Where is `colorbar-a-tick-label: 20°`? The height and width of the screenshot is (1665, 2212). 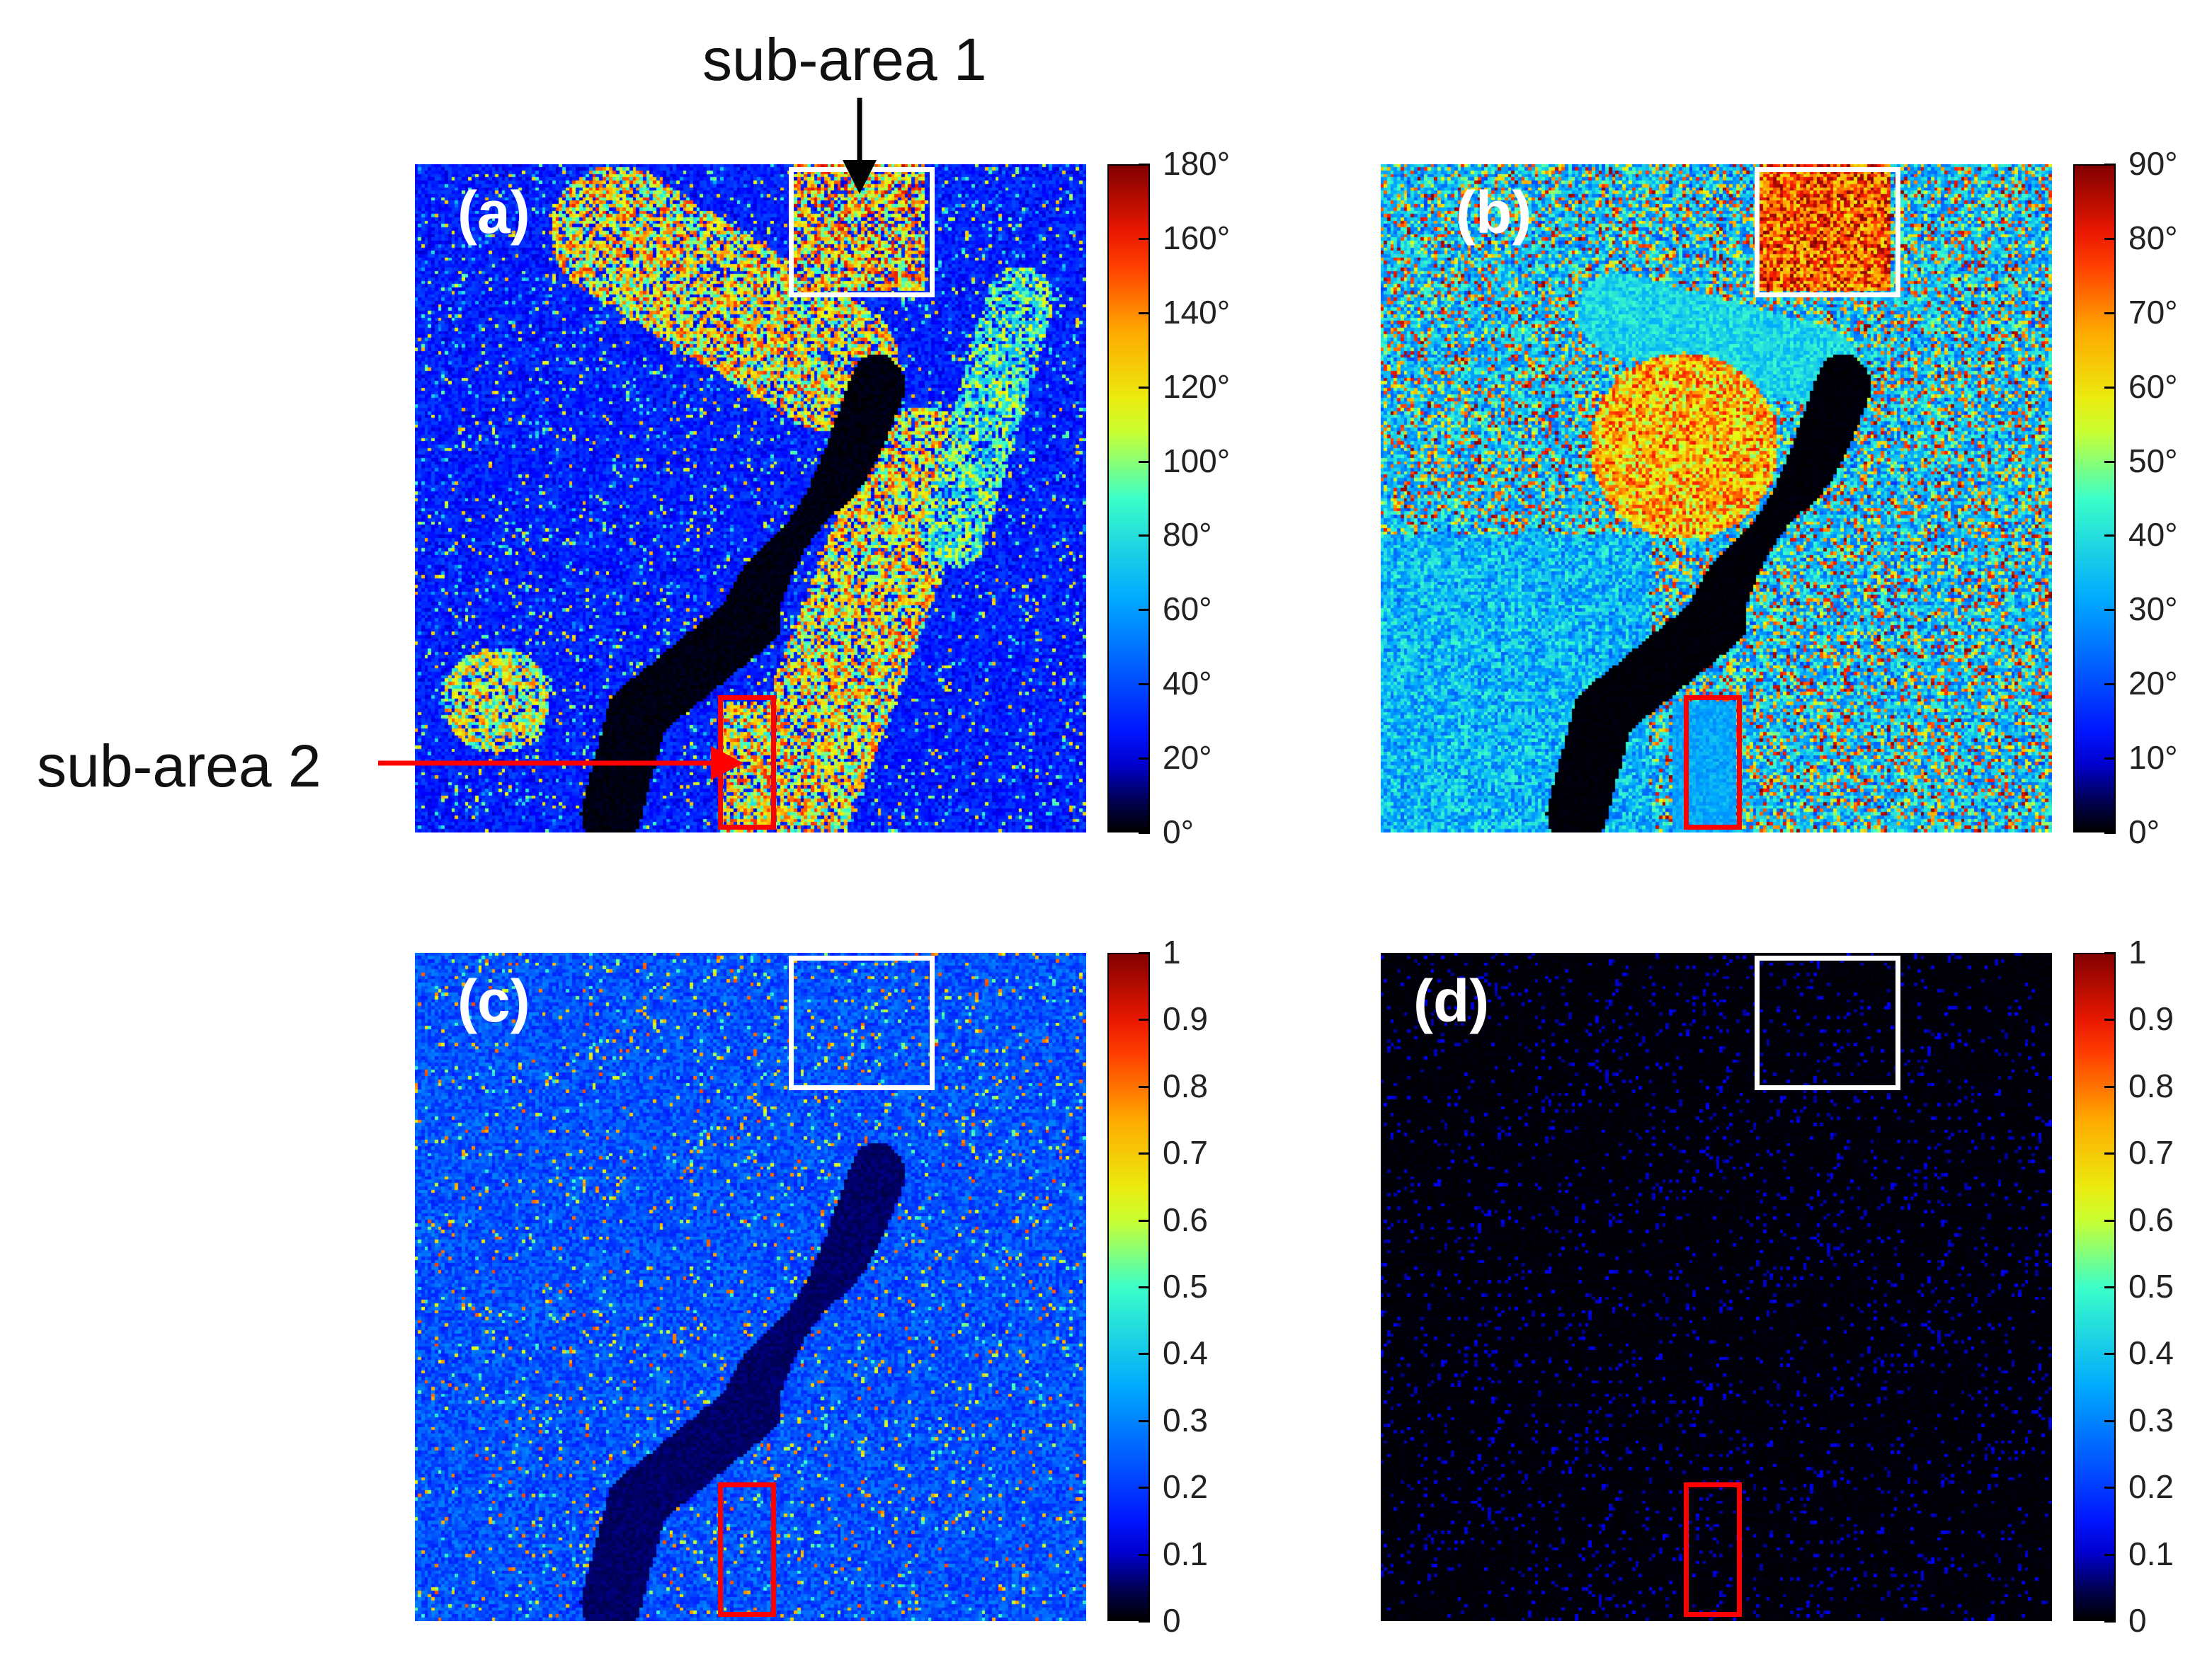
colorbar-a-tick-label: 20° is located at coordinates (1187, 758).